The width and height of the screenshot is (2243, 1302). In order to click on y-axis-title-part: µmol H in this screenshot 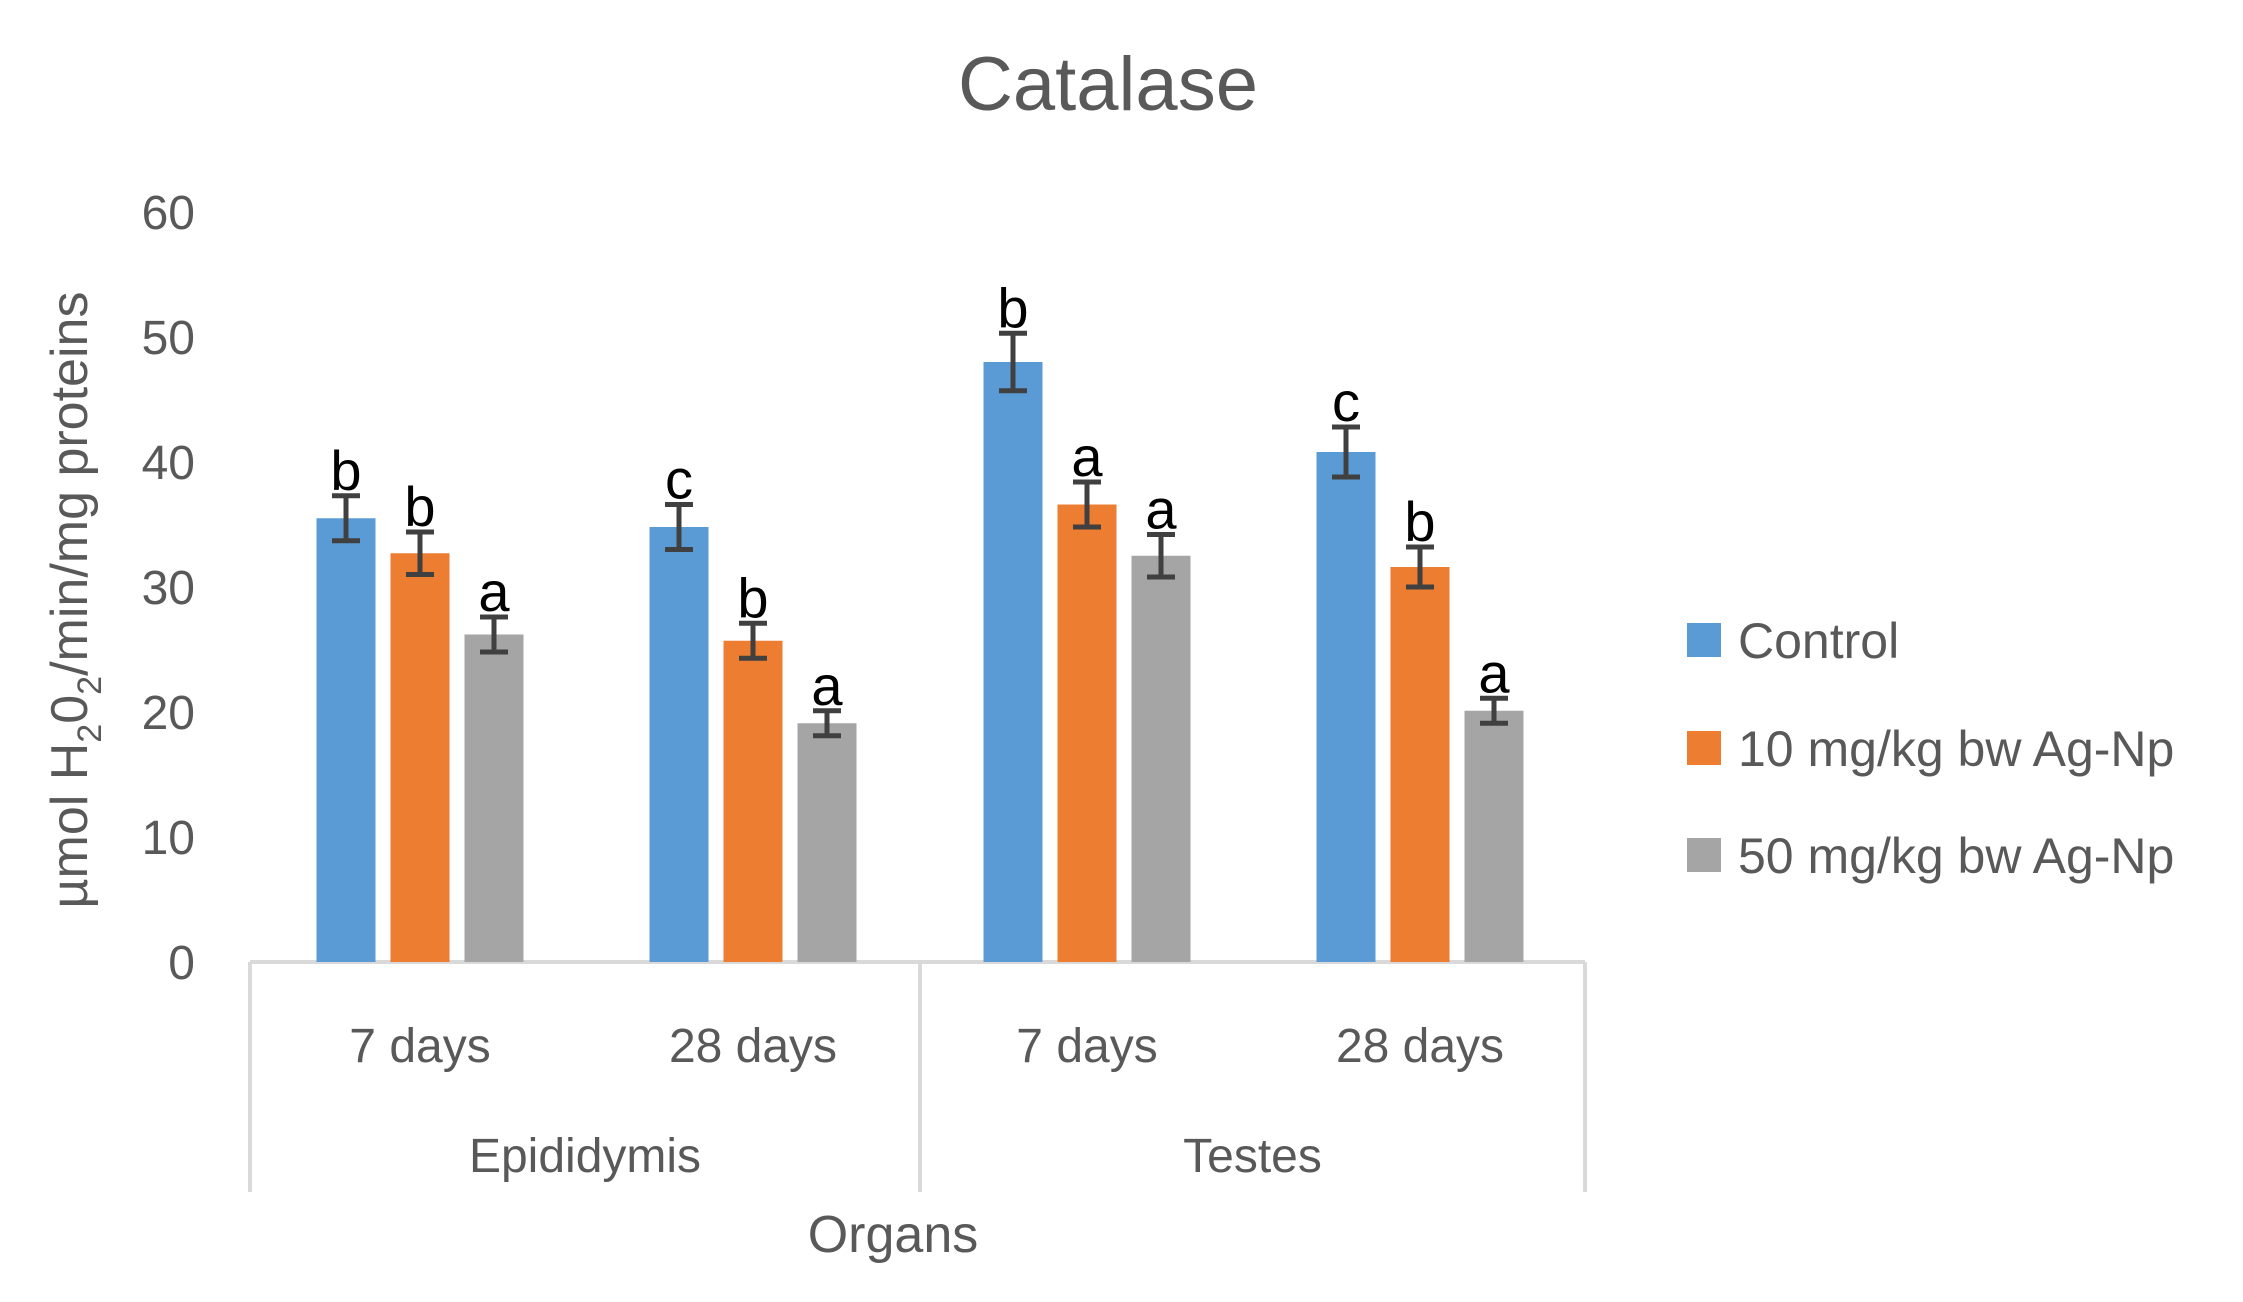, I will do `click(70, 826)`.